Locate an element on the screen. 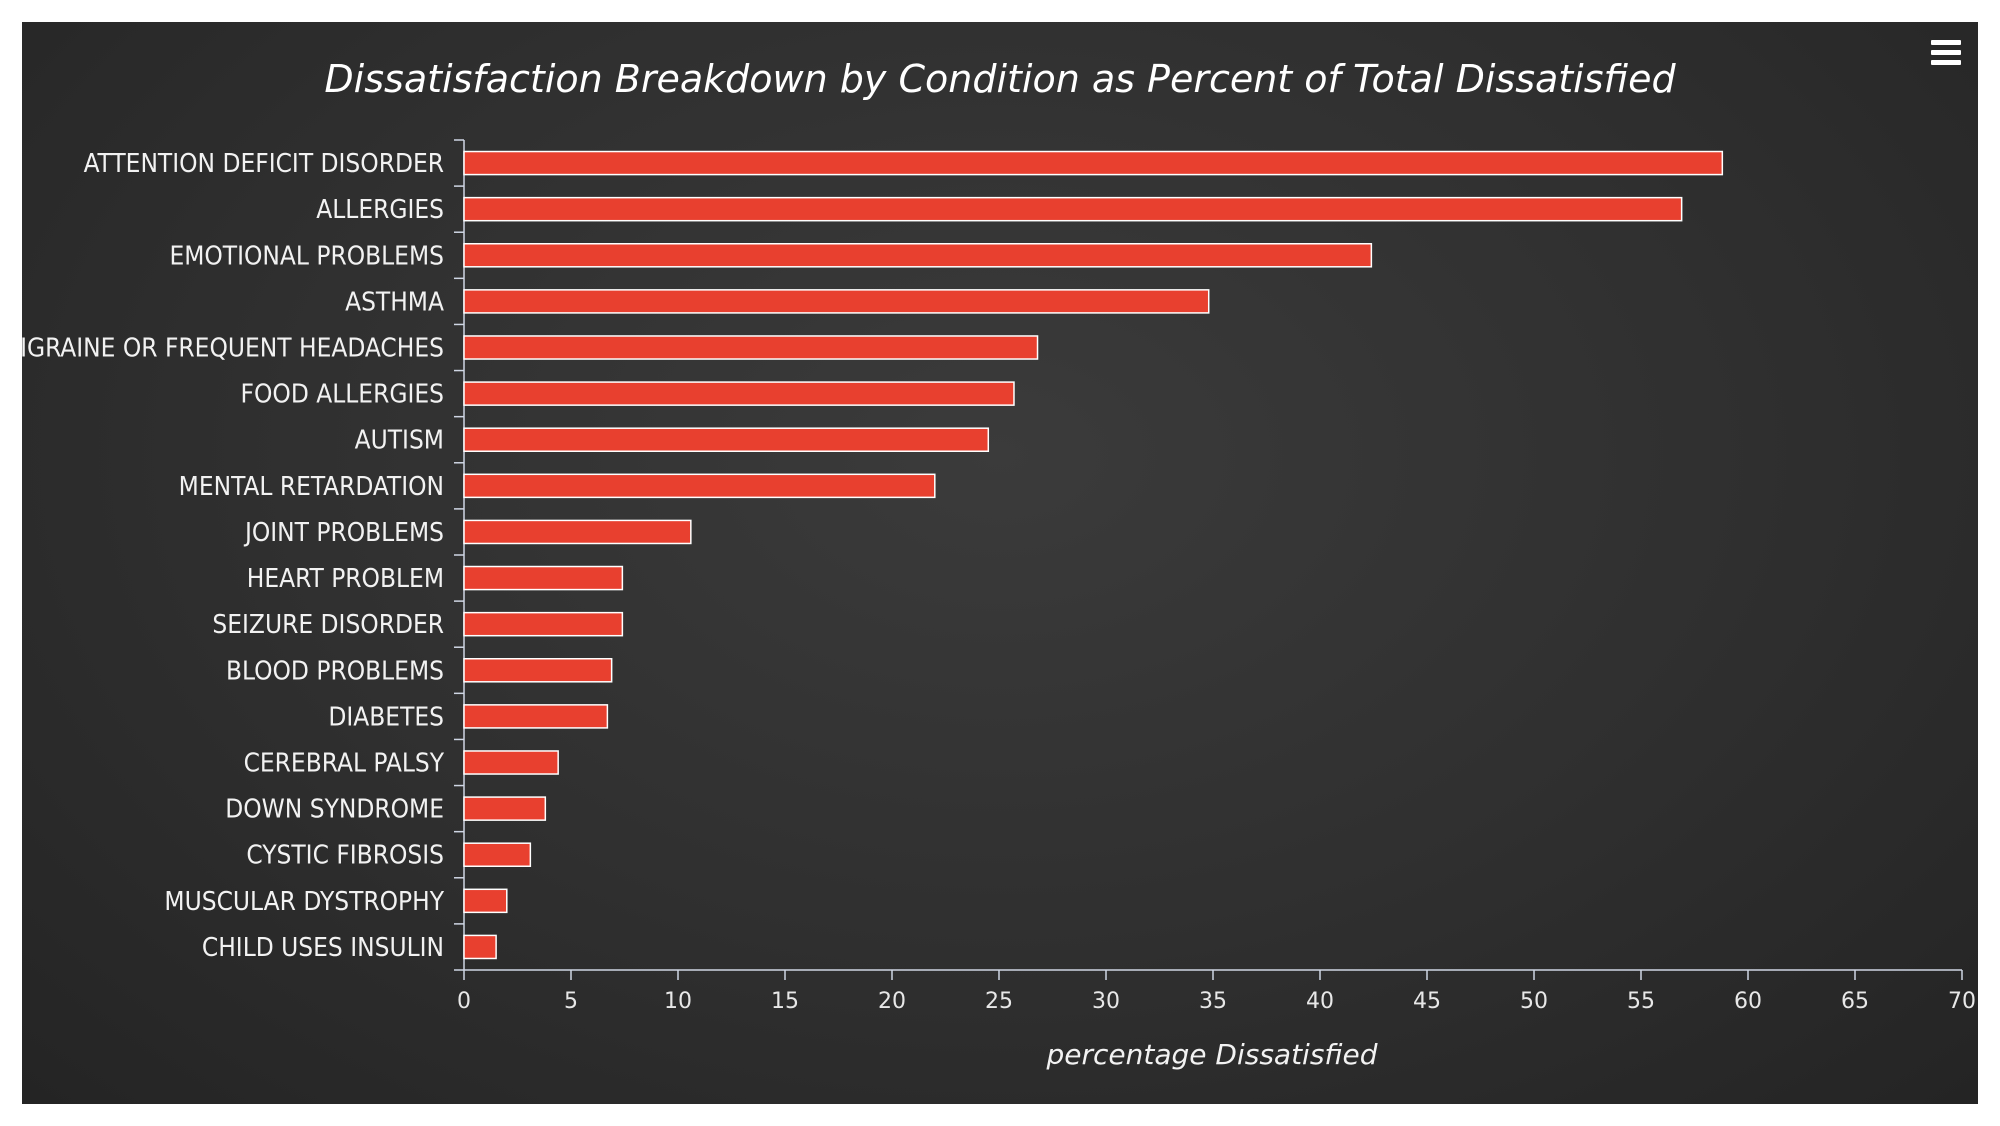 The width and height of the screenshot is (2000, 1126). category-label: ASTHMA is located at coordinates (394, 302).